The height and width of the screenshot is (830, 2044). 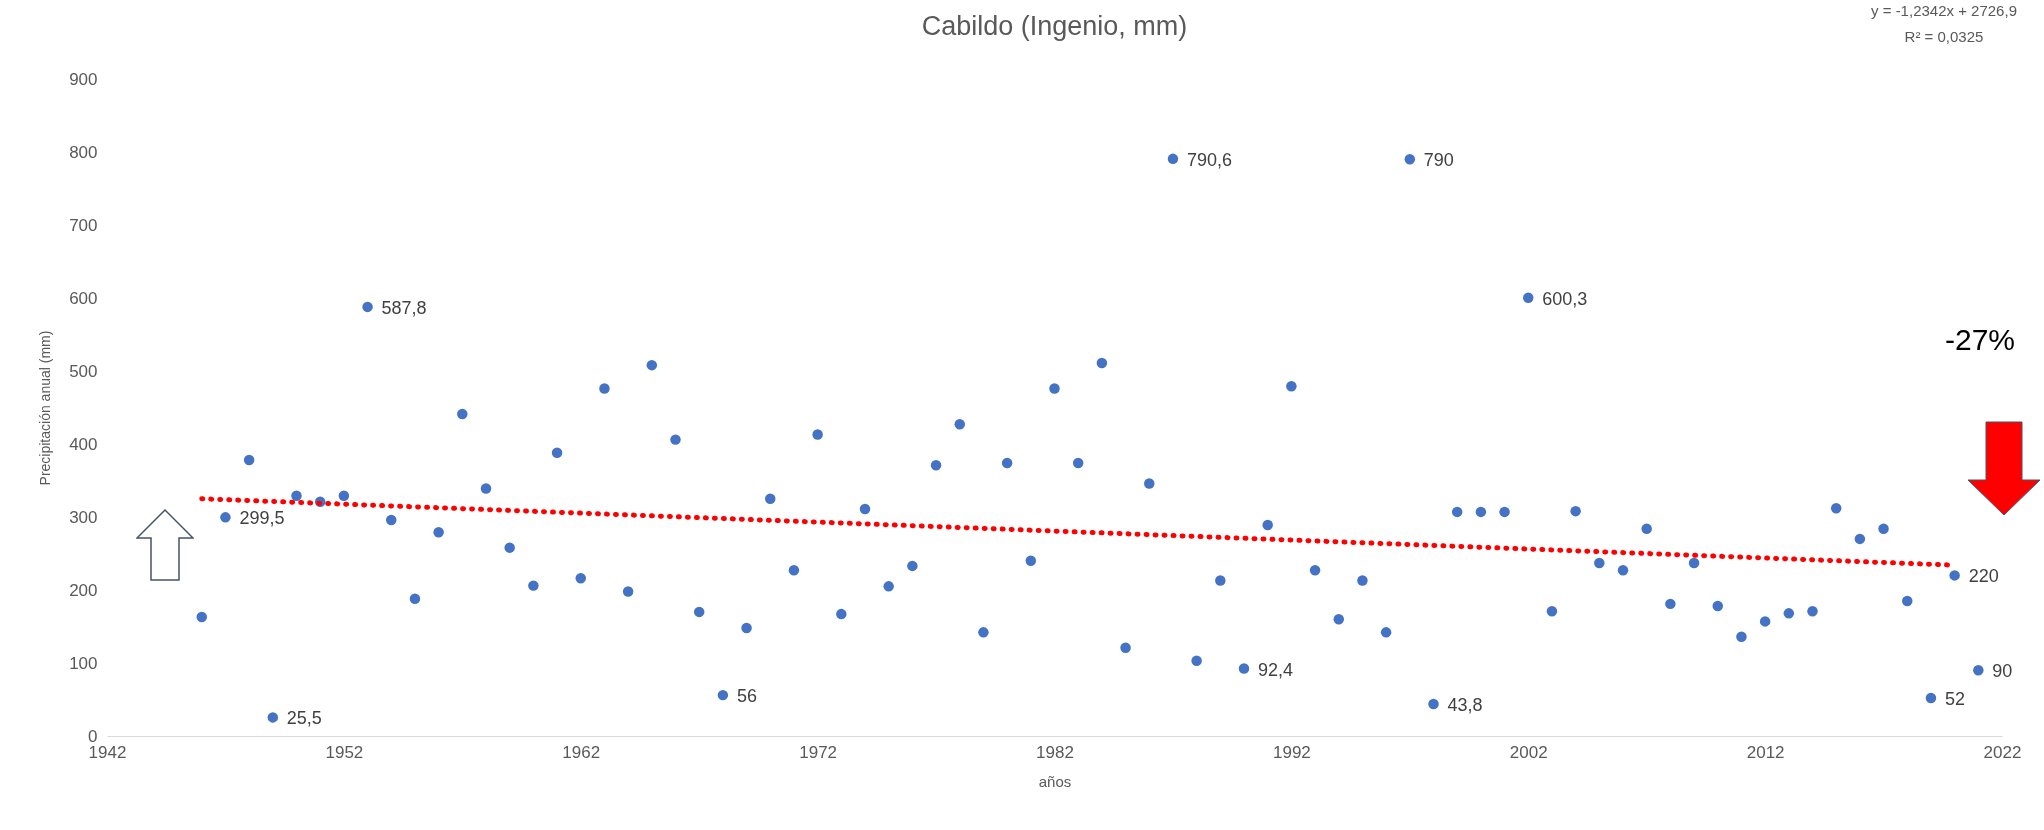 I want to click on y-tick-label: 400, so click(x=83, y=444).